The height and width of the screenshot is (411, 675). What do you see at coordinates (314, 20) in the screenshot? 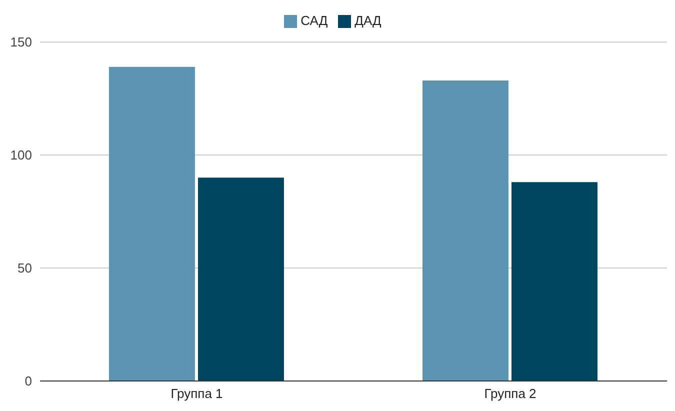
I see `legend-label: САД` at bounding box center [314, 20].